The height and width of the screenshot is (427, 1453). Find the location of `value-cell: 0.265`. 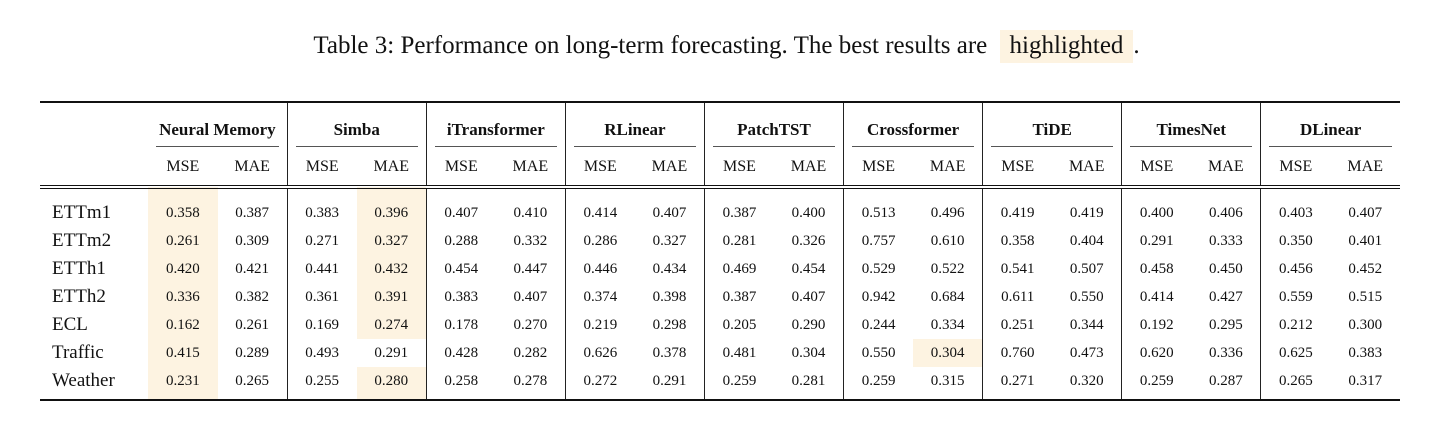

value-cell: 0.265 is located at coordinates (1295, 383).